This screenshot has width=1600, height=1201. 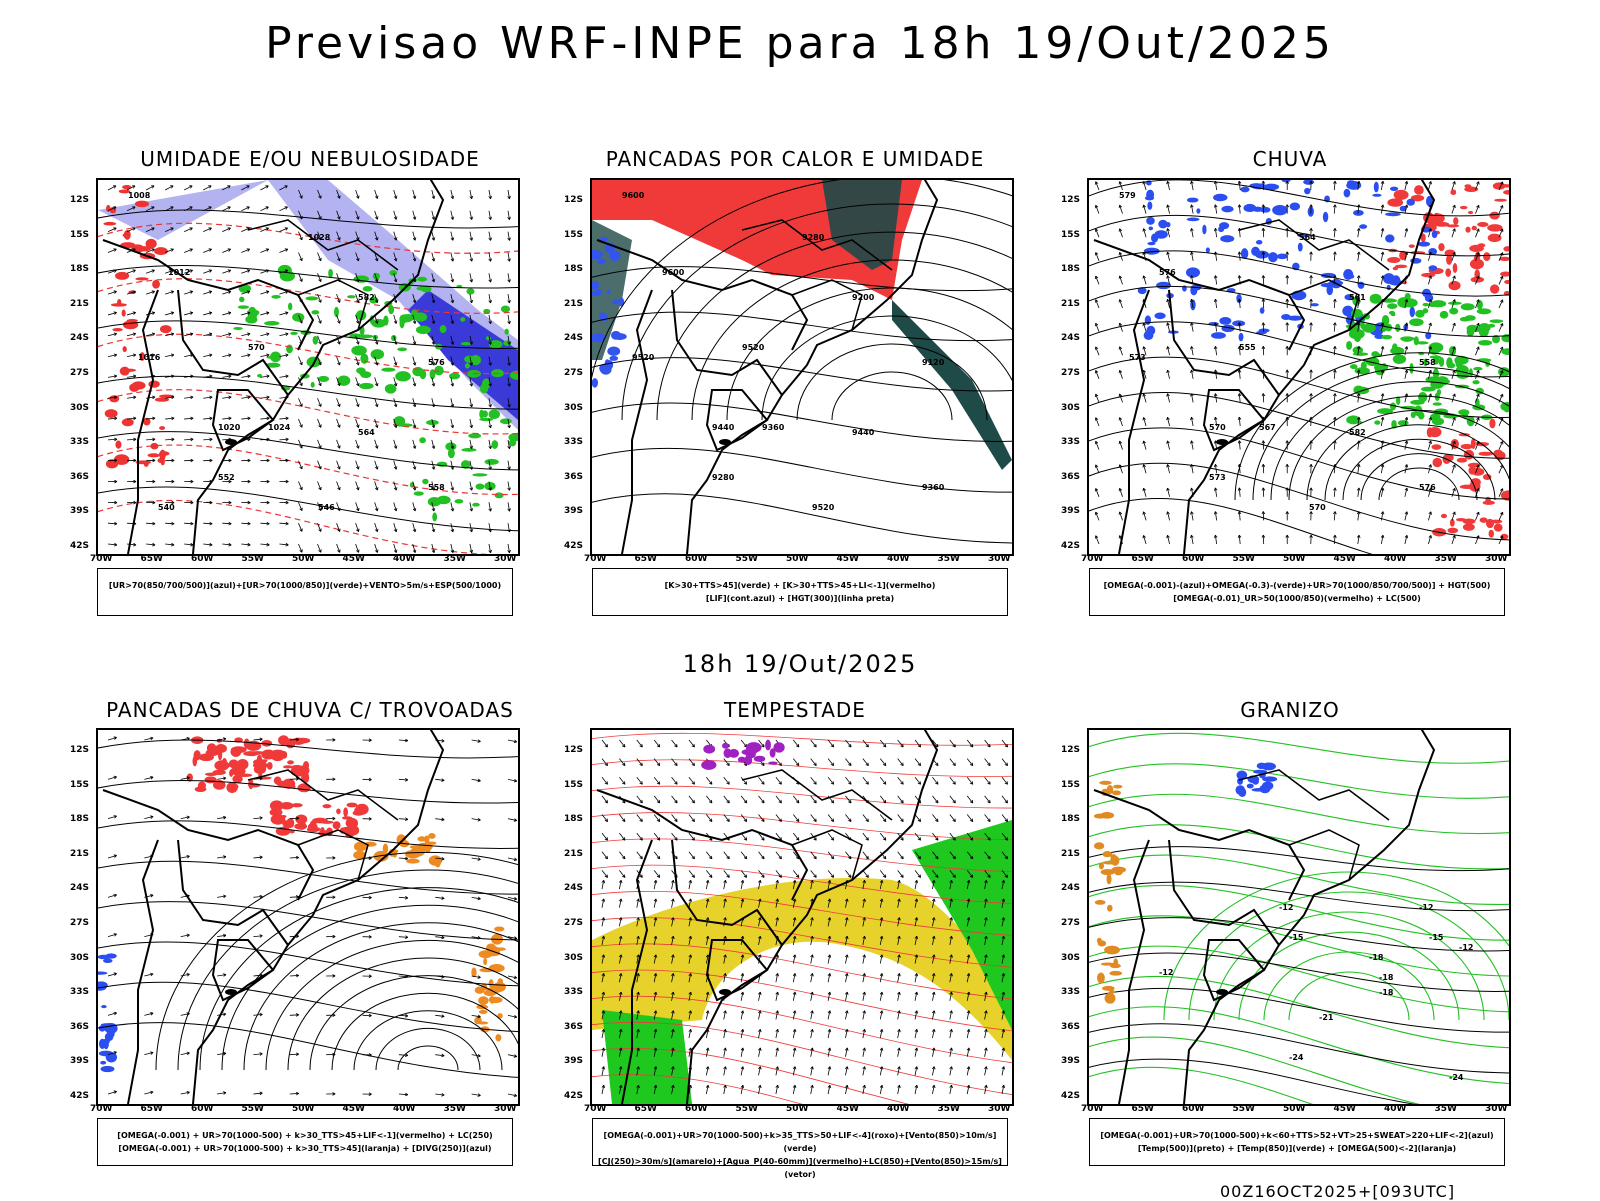 I want to click on contour-label: 9600, so click(x=633, y=195).